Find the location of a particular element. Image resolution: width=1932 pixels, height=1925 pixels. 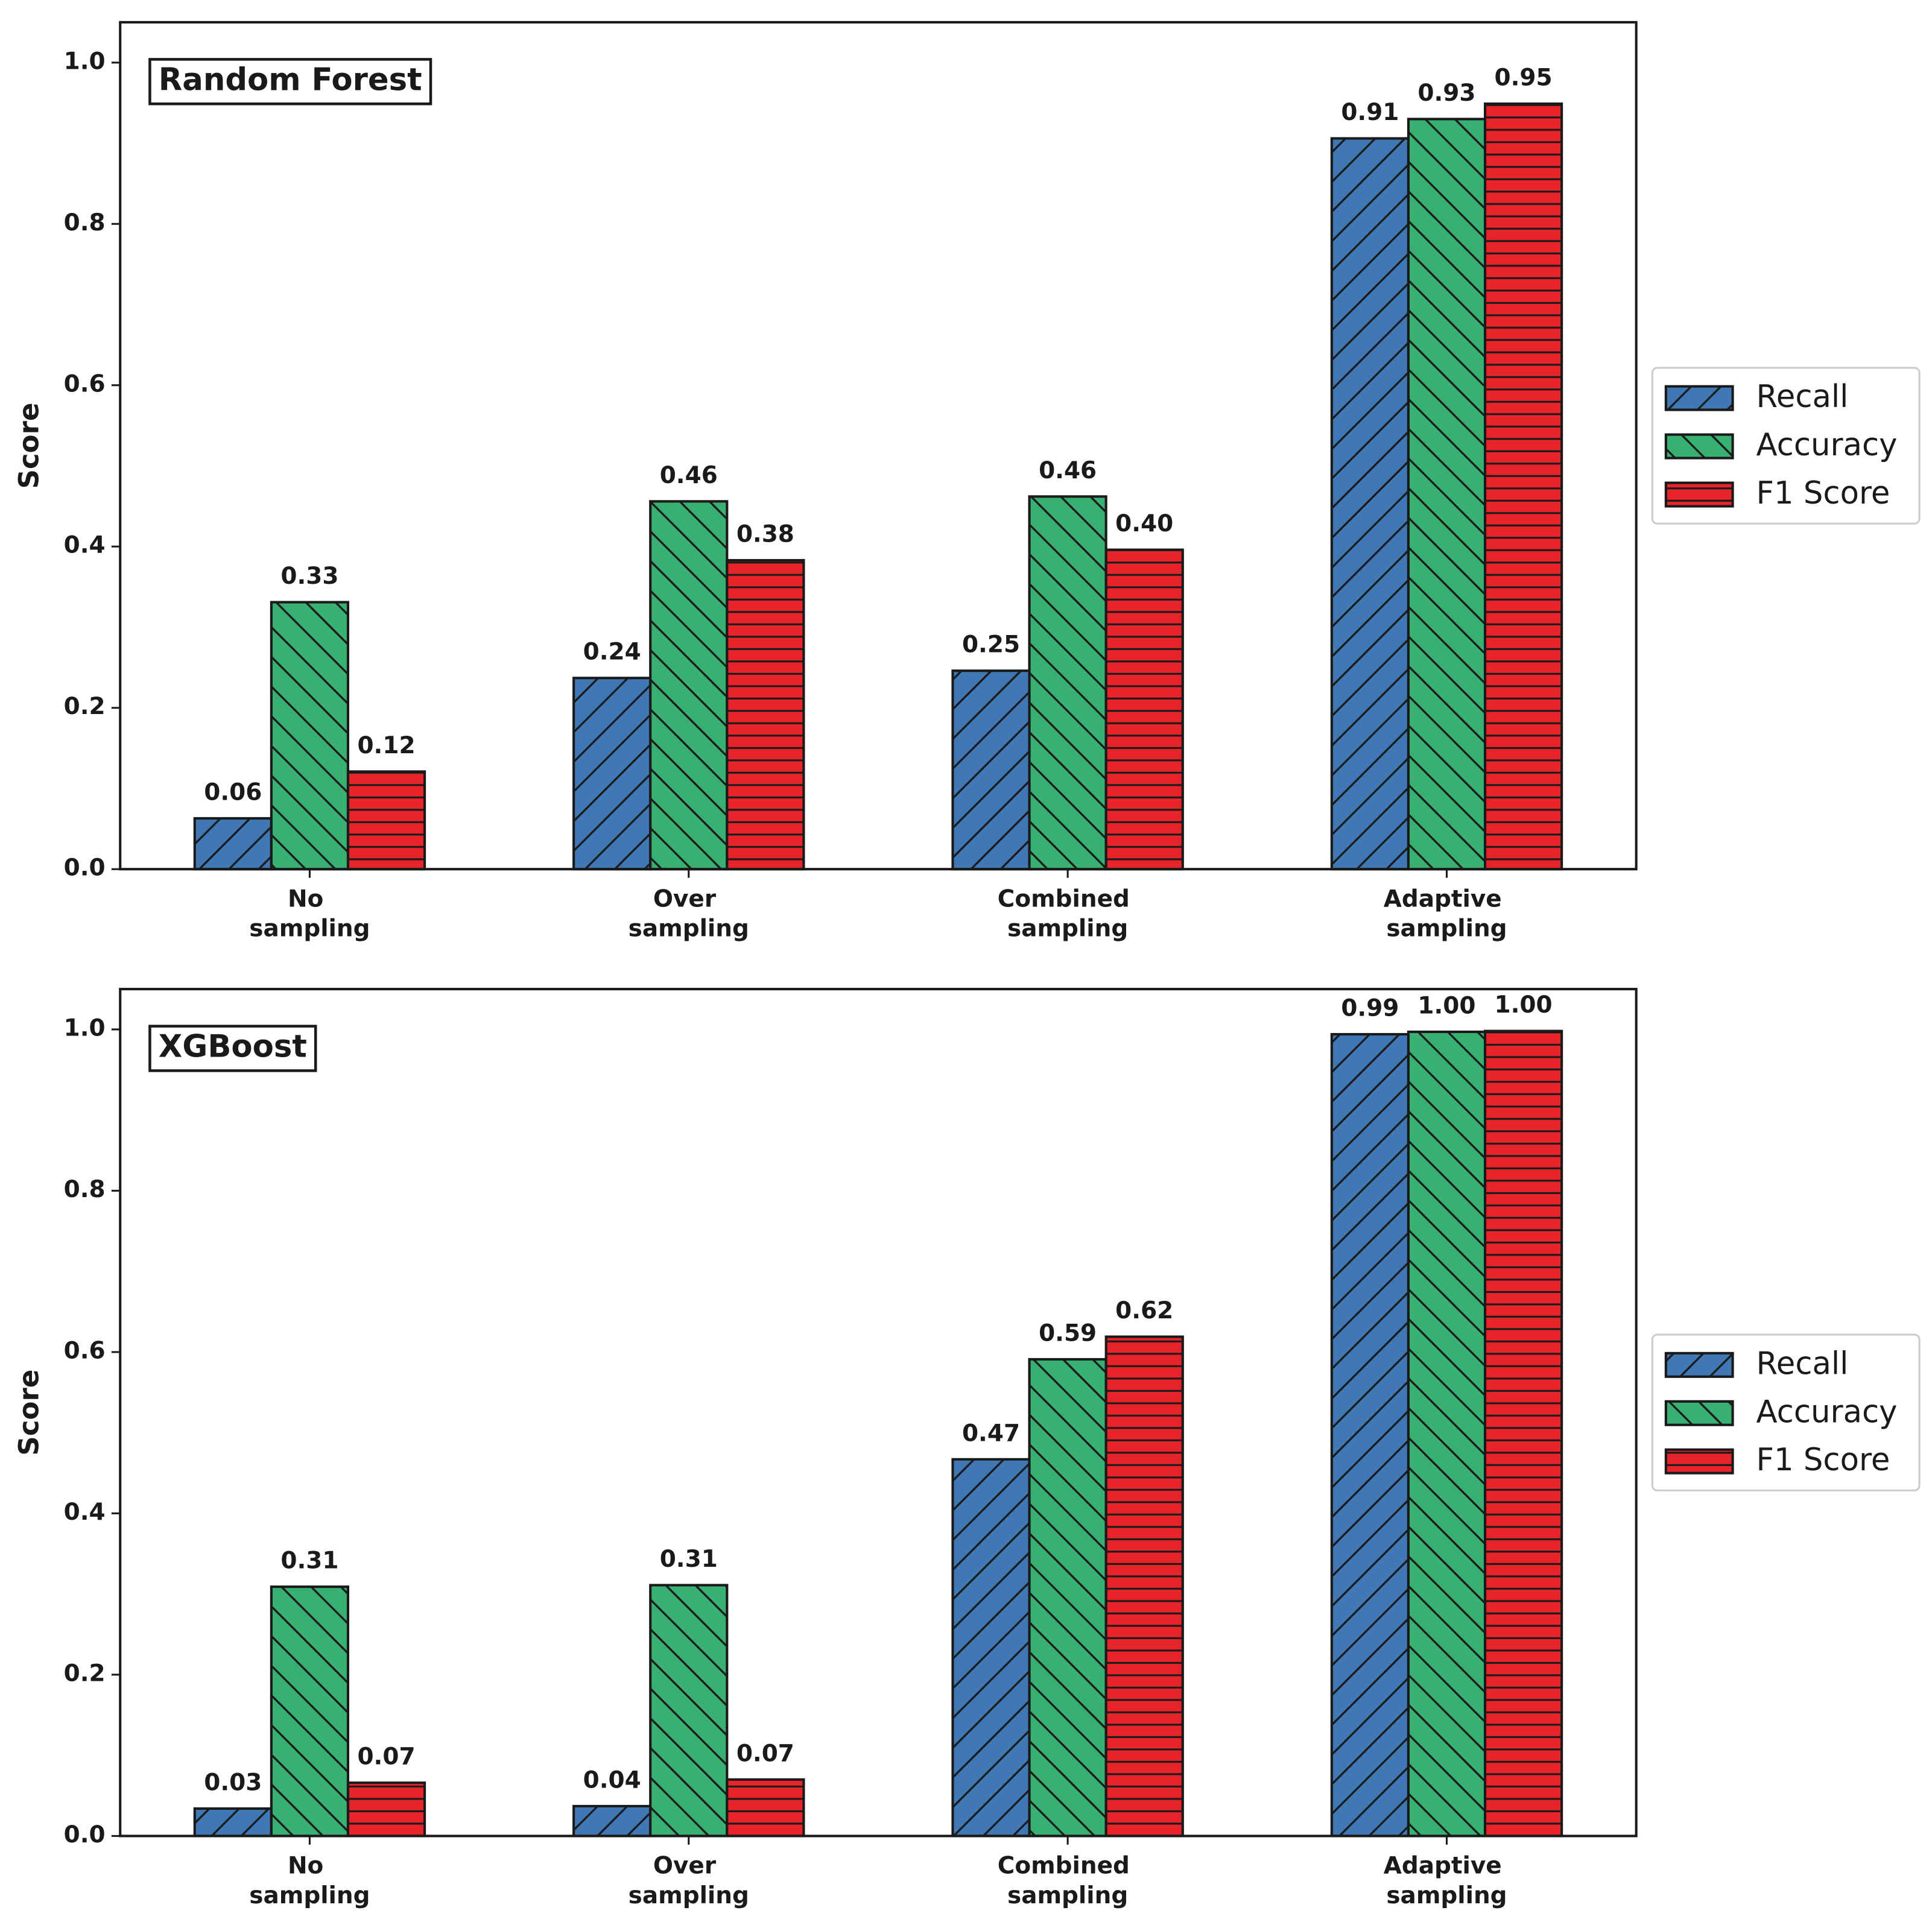

value-label: 0.91 is located at coordinates (1370, 113).